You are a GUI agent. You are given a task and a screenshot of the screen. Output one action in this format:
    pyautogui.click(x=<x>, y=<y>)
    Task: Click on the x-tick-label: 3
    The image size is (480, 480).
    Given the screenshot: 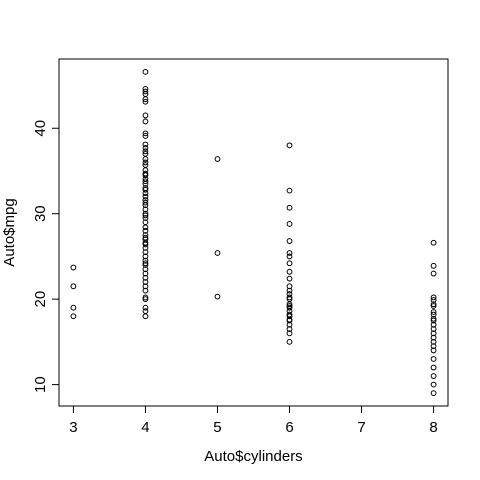 What is the action you would take?
    pyautogui.click(x=73, y=427)
    